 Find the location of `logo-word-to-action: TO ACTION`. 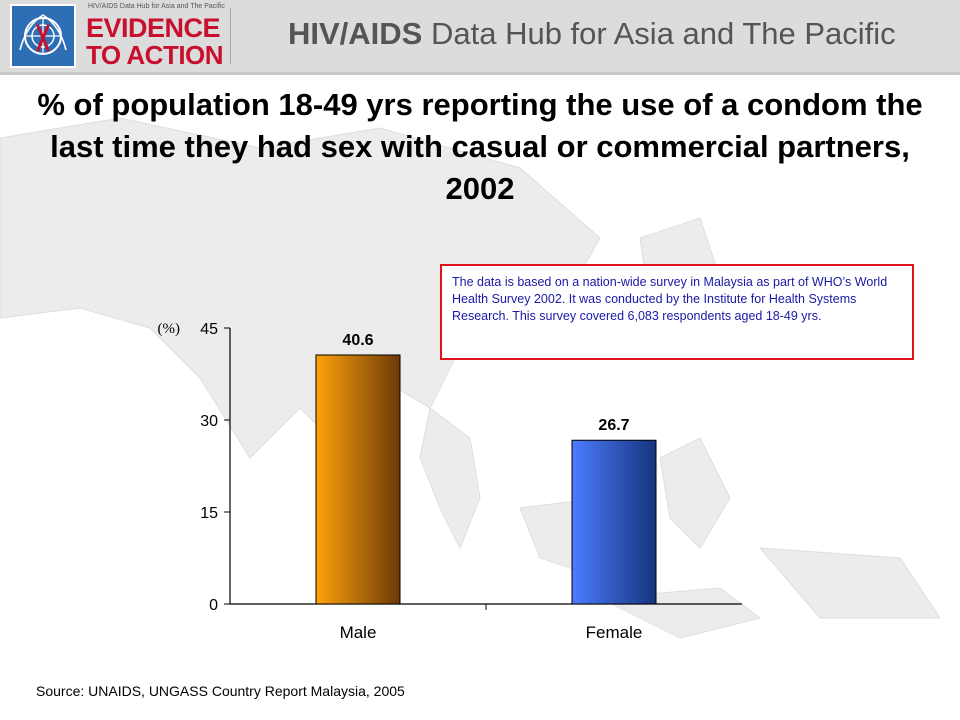

logo-word-to-action: TO ACTION is located at coordinates (155, 55).